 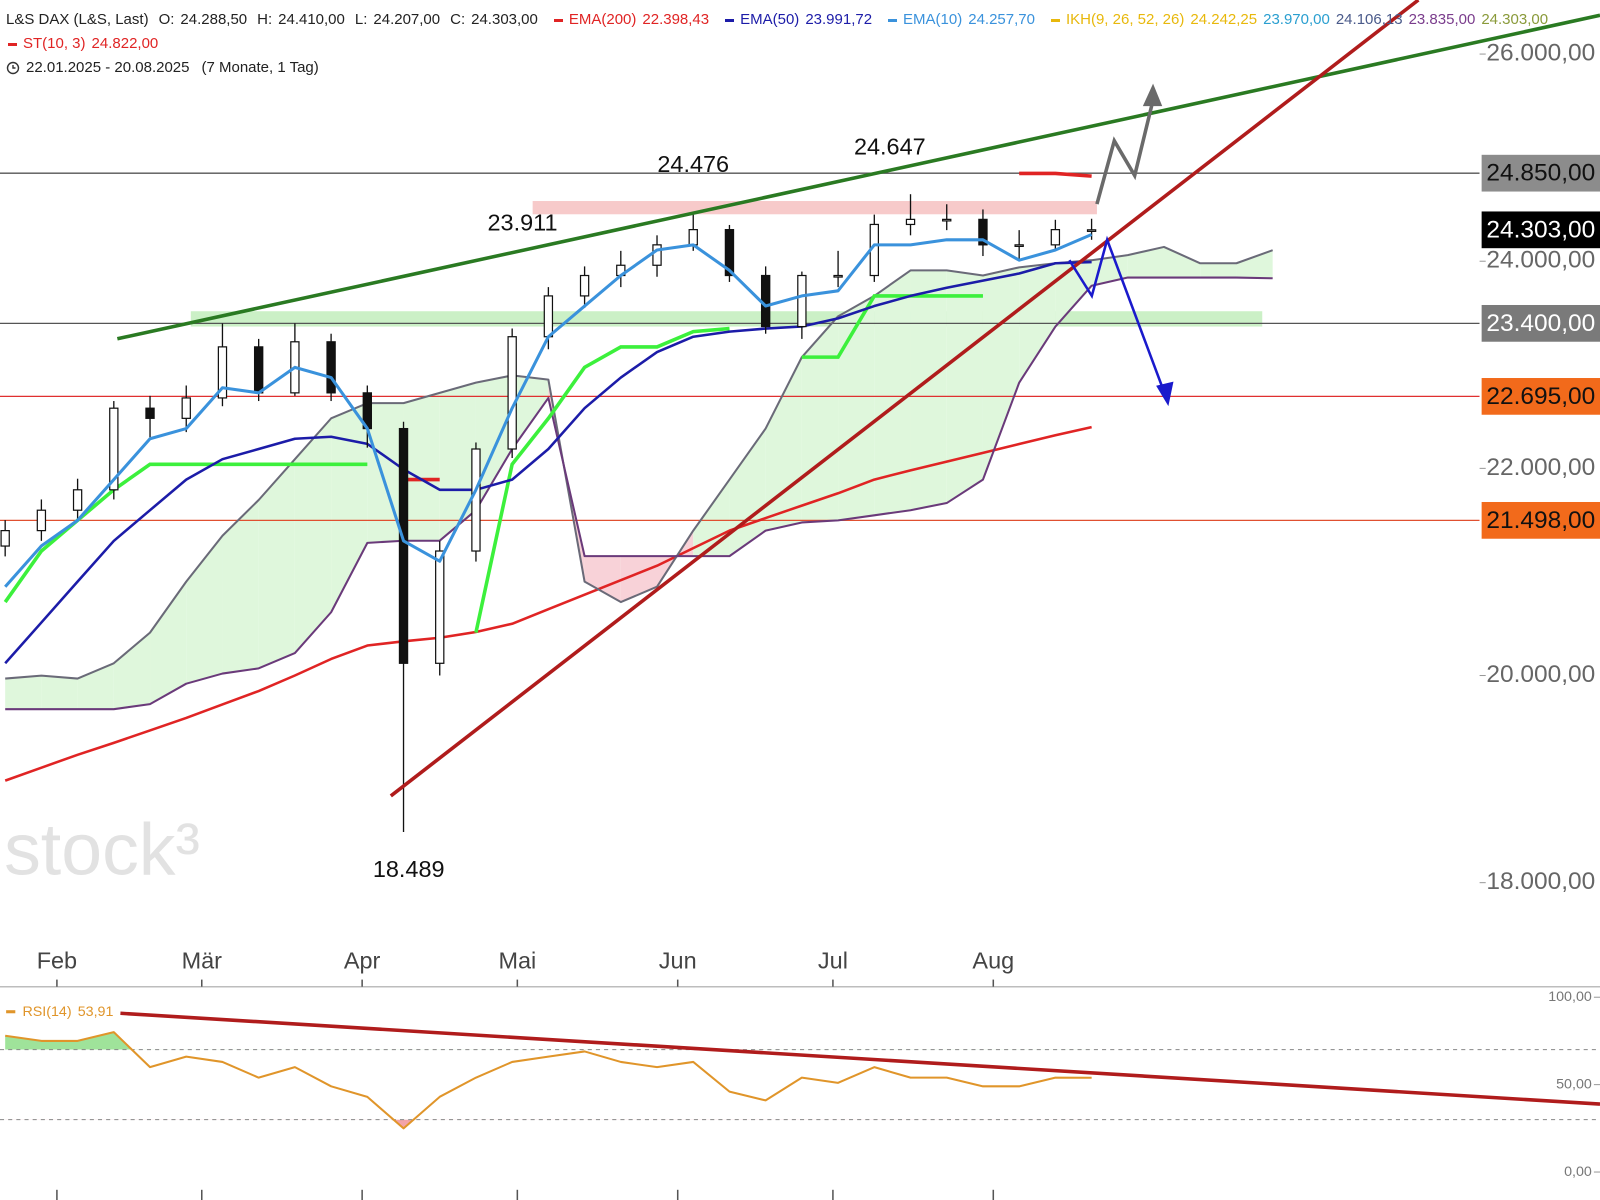 I want to click on legend-value: 23.991,72, so click(x=839, y=19).